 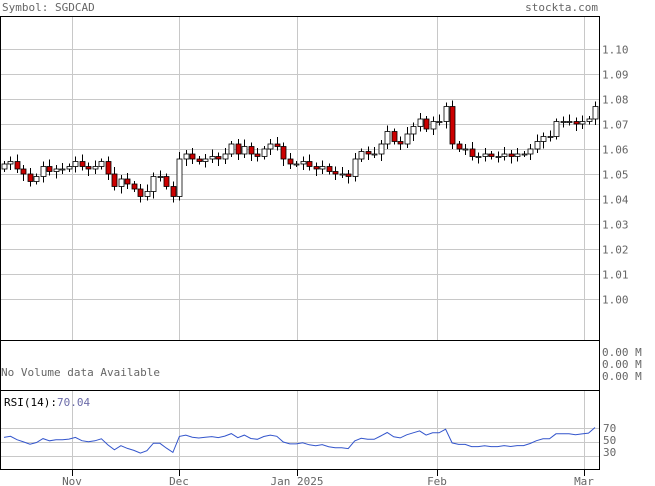 I want to click on price-tick-label: 1.03, so click(x=615, y=225).